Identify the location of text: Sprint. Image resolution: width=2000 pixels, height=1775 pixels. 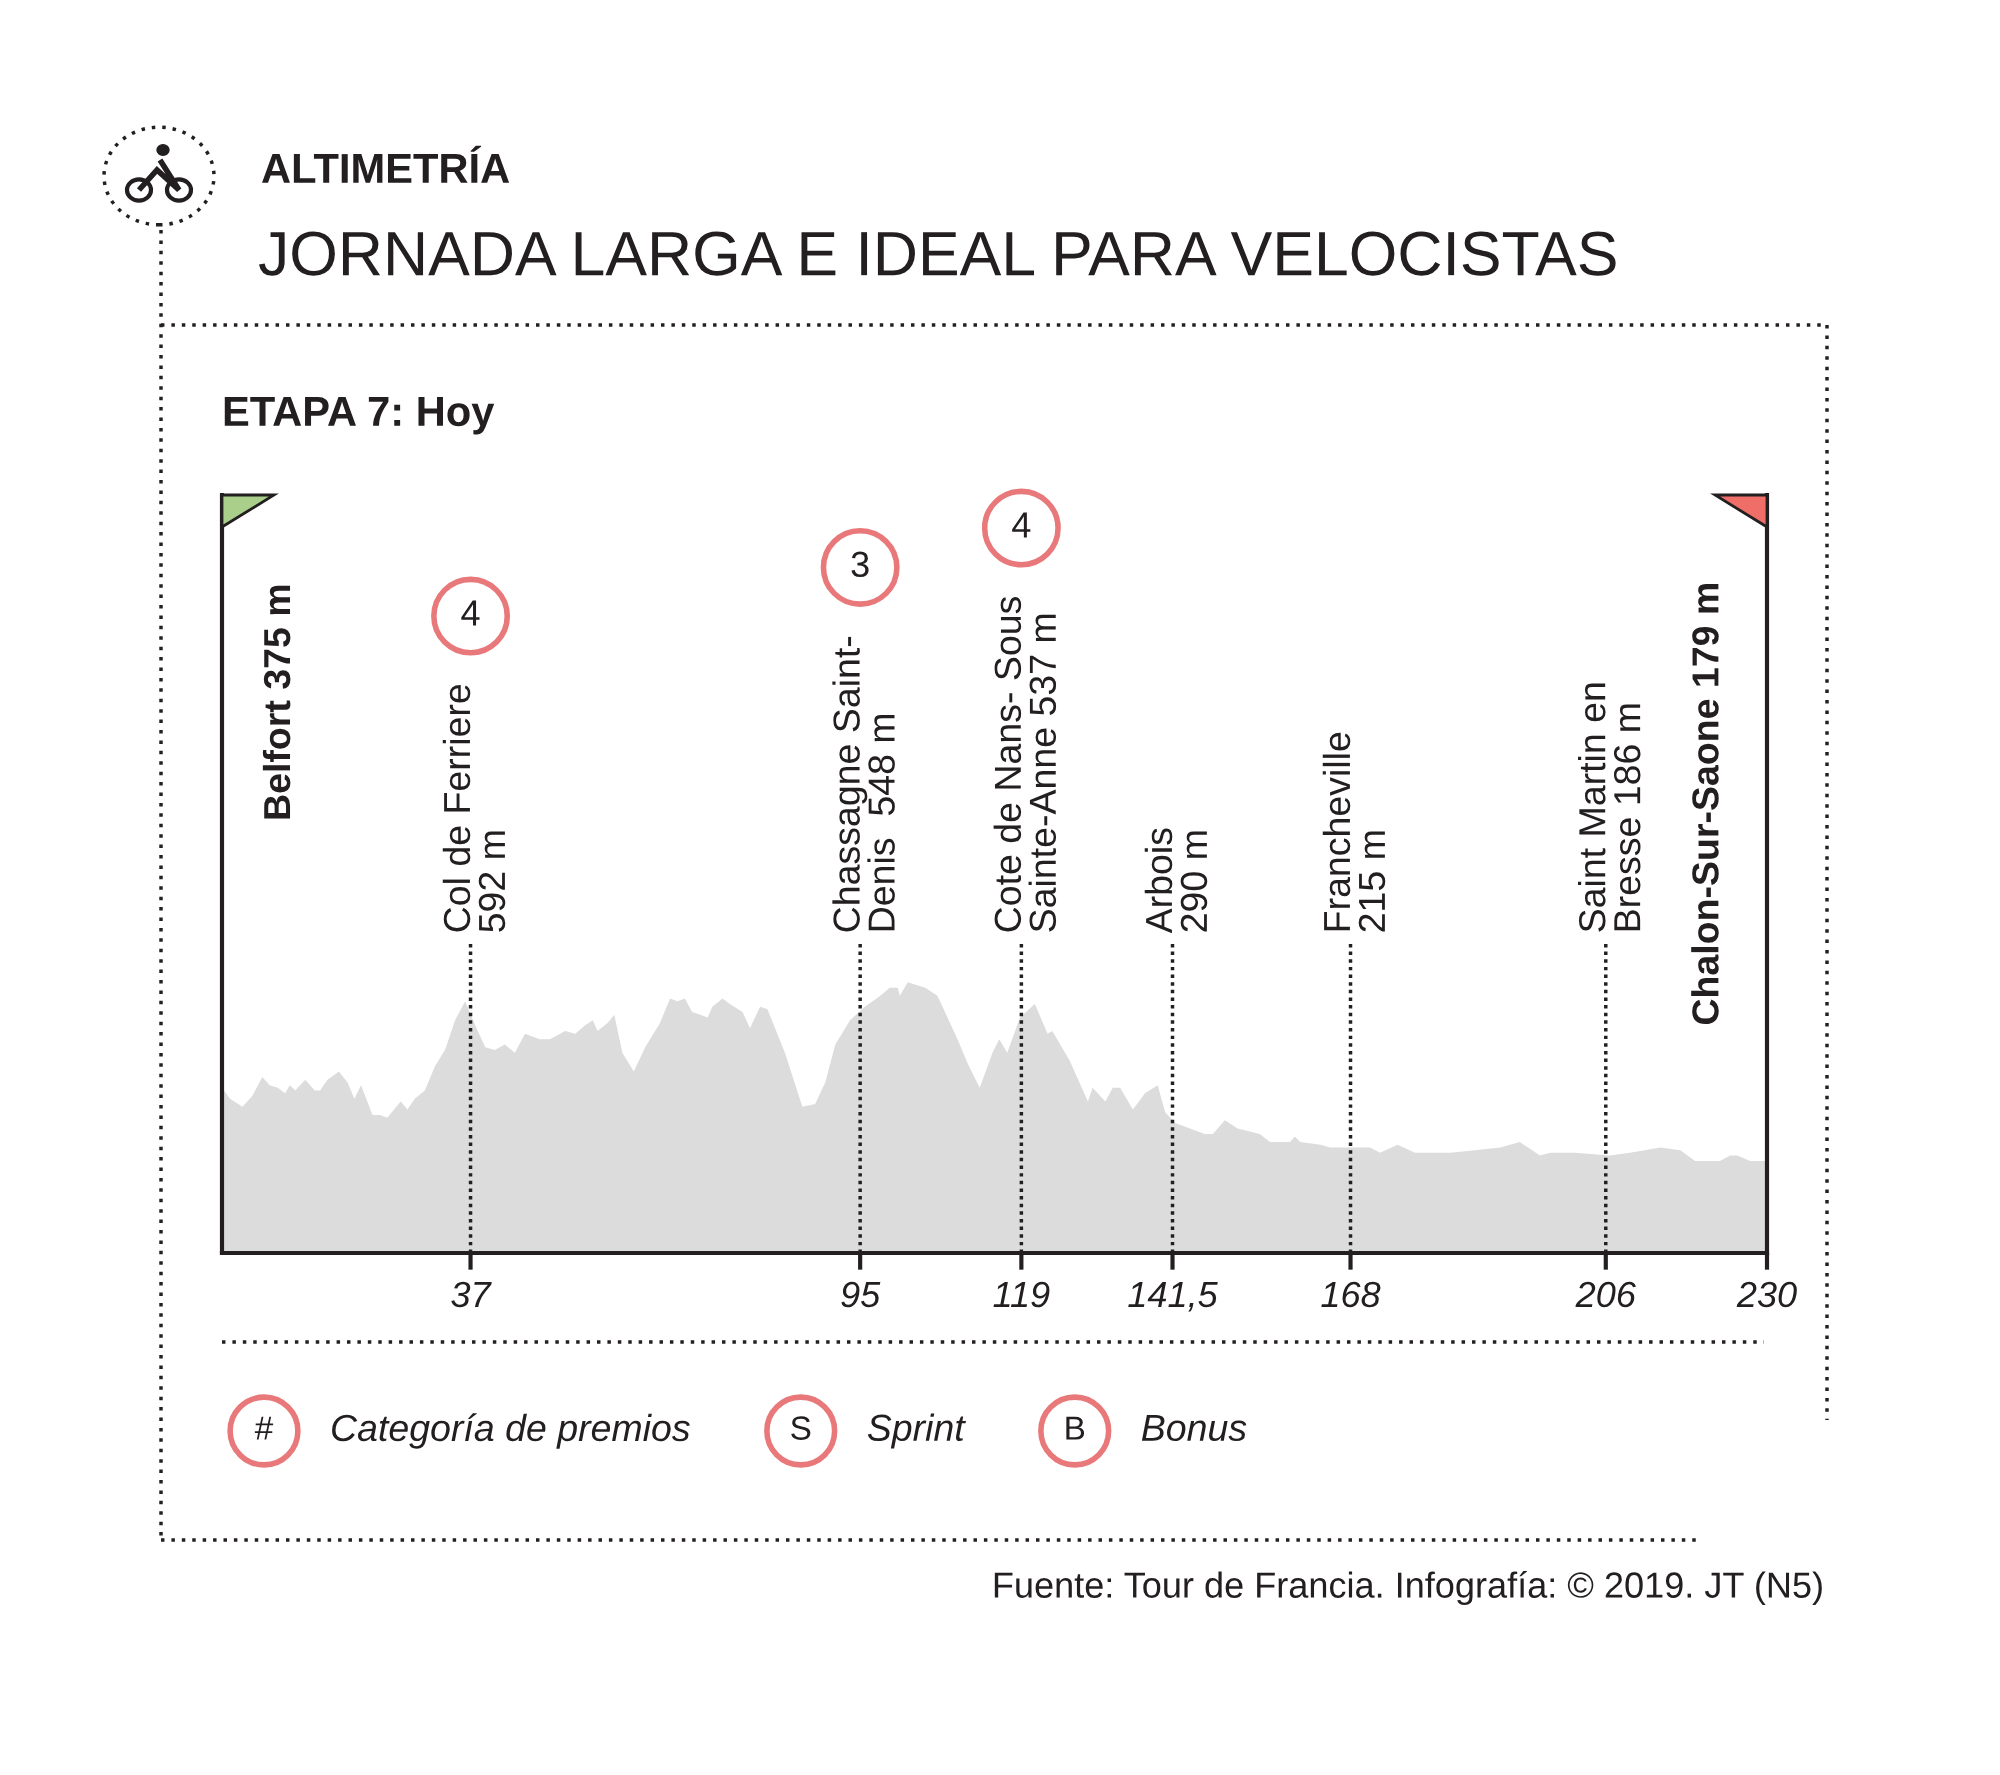
(917, 1431).